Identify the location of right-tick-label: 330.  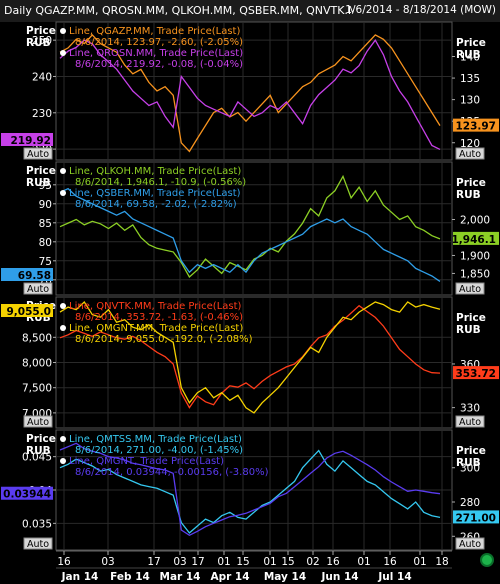
(470, 409).